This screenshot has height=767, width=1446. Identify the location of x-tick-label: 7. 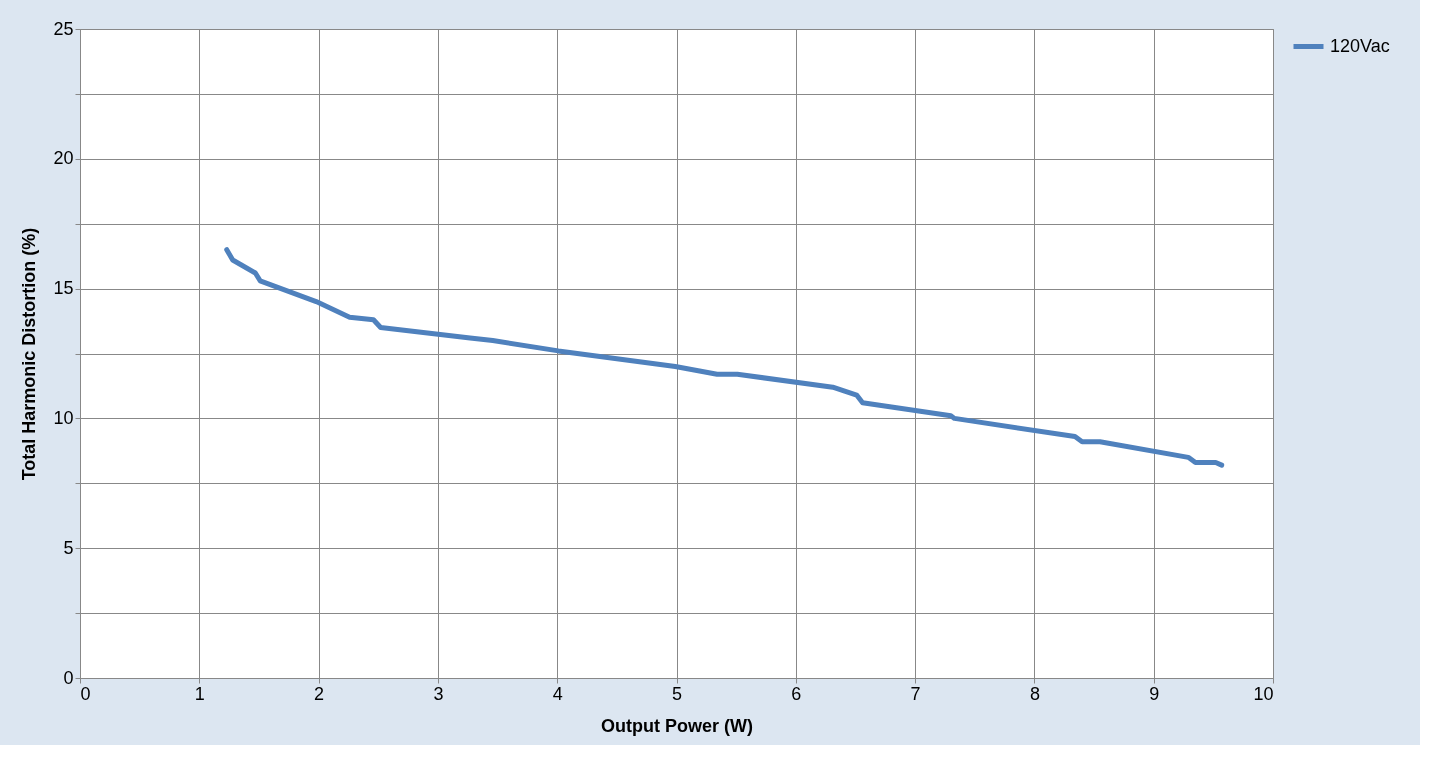
(915, 693).